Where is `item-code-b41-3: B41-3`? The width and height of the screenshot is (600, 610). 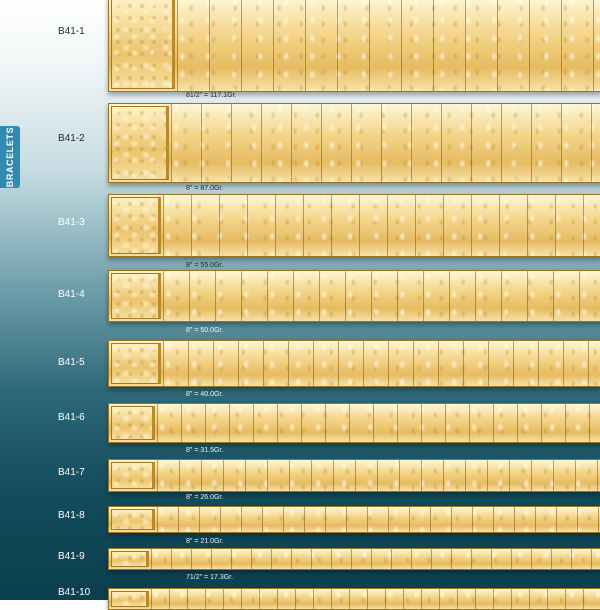 item-code-b41-3: B41-3 is located at coordinates (71, 222).